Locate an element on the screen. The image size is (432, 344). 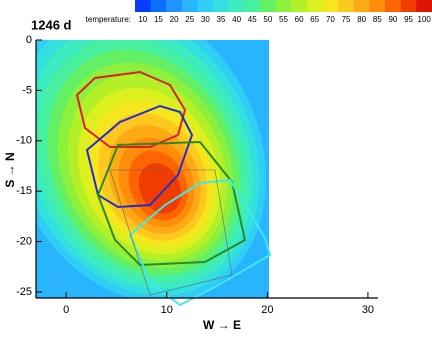
colorbar-label: 40 is located at coordinates (236, 19).